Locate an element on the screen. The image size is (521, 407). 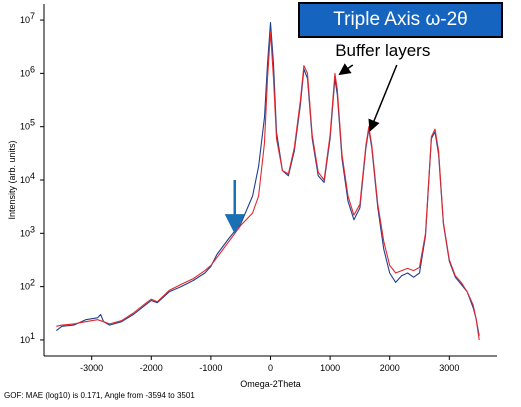
y-axis-label: Intensity (arb. units) is located at coordinates (12, 179).